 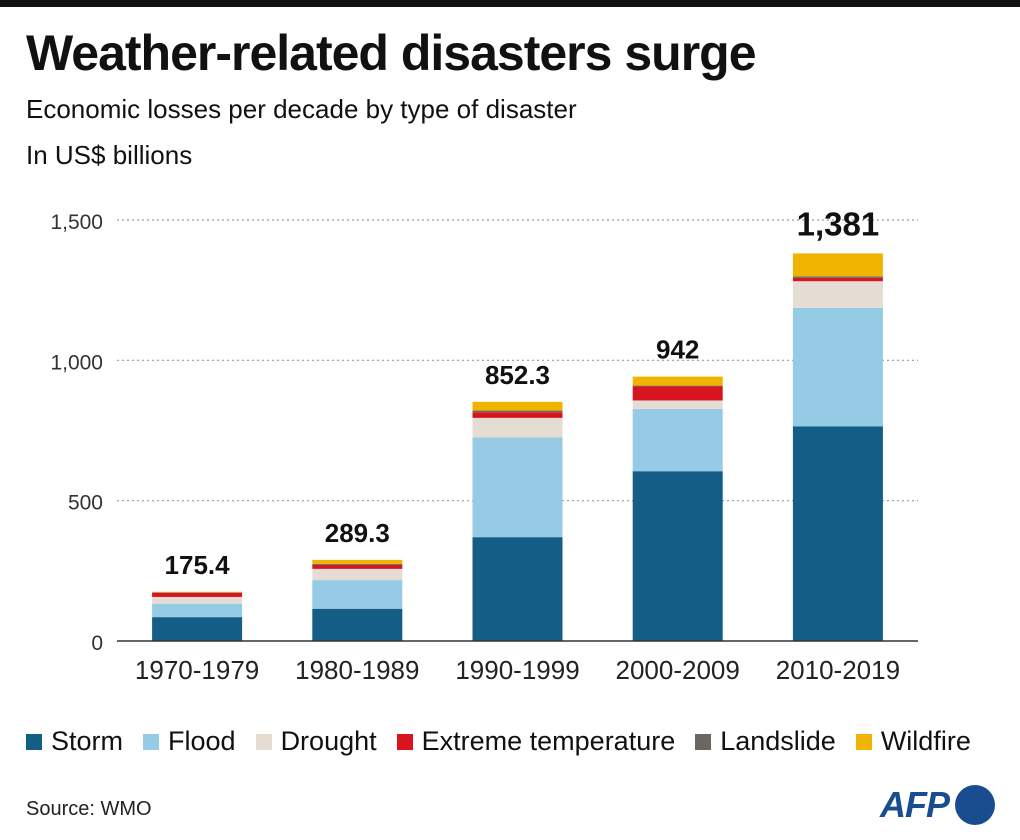 What do you see at coordinates (198, 565) in the screenshot?
I see `bar-total-label: 175.4` at bounding box center [198, 565].